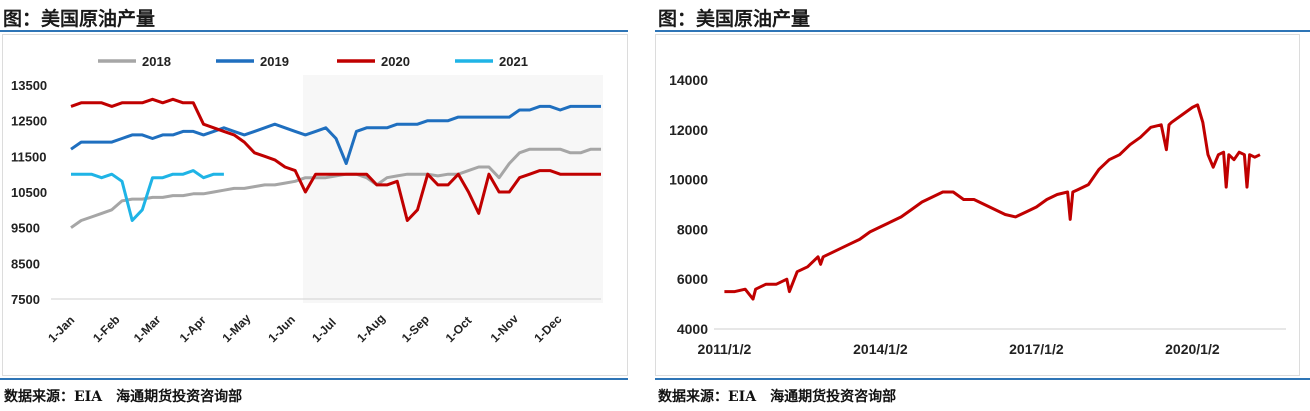 Image resolution: width=1310 pixels, height=411 pixels. What do you see at coordinates (25, 299) in the screenshot?
I see `y-tick-label: 7500` at bounding box center [25, 299].